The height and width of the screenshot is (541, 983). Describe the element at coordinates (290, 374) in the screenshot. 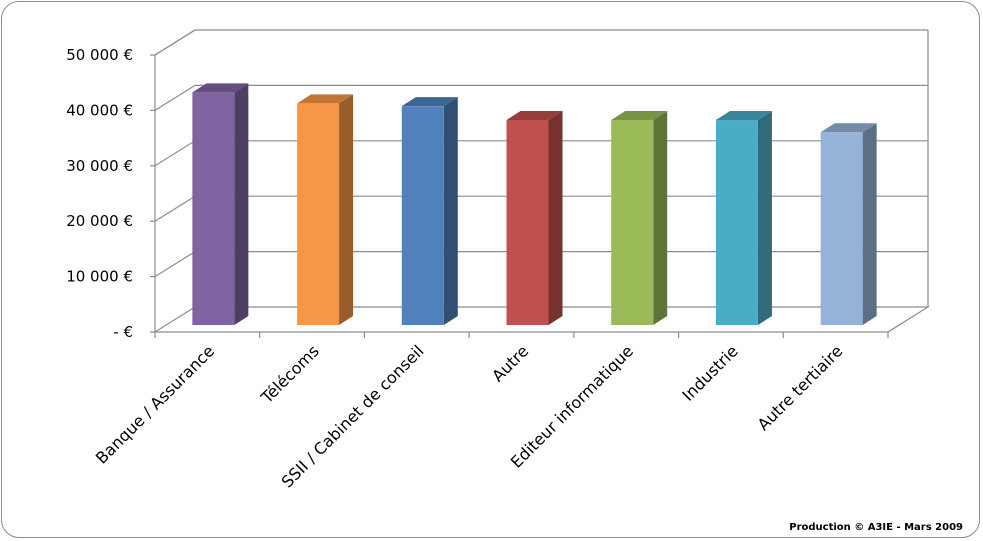

I see `x-tick-label: Télécoms` at that location.